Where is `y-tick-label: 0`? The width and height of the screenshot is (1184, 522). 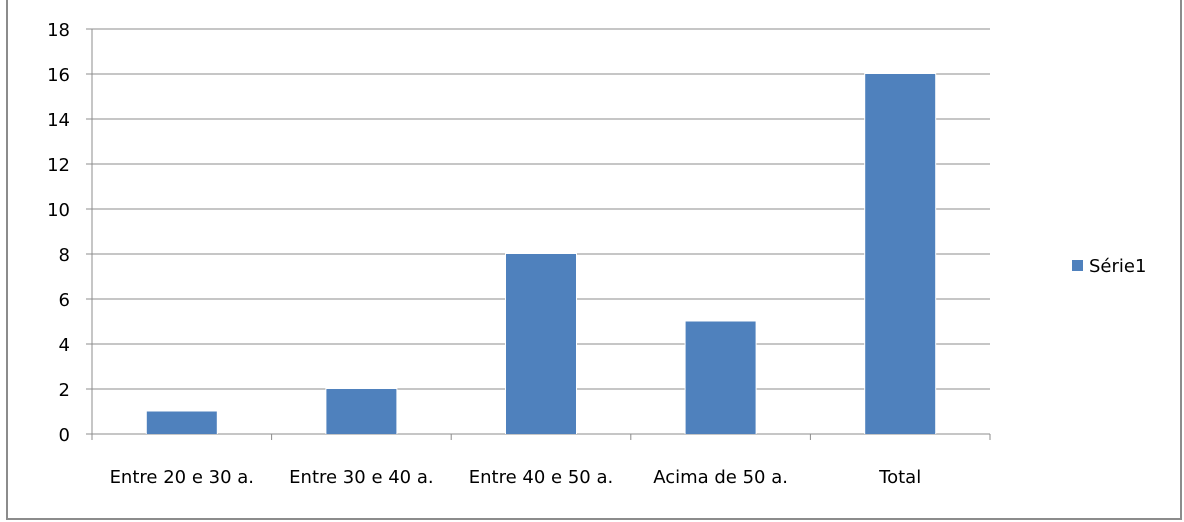 y-tick-label: 0 is located at coordinates (64, 435).